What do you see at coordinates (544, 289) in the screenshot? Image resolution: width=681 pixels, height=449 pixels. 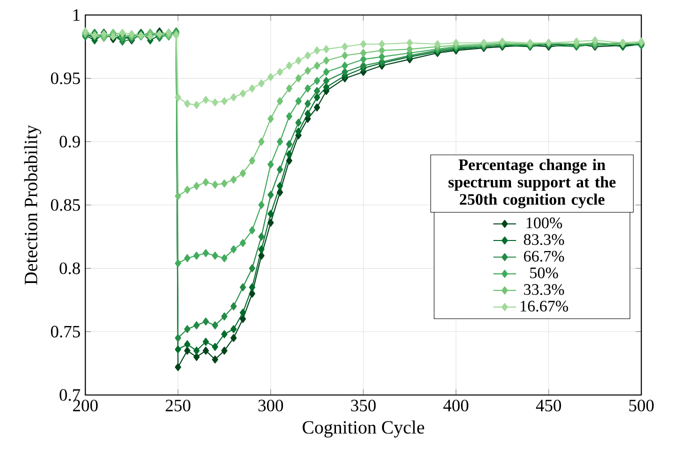 I see `legend-label: 33.3%` at bounding box center [544, 289].